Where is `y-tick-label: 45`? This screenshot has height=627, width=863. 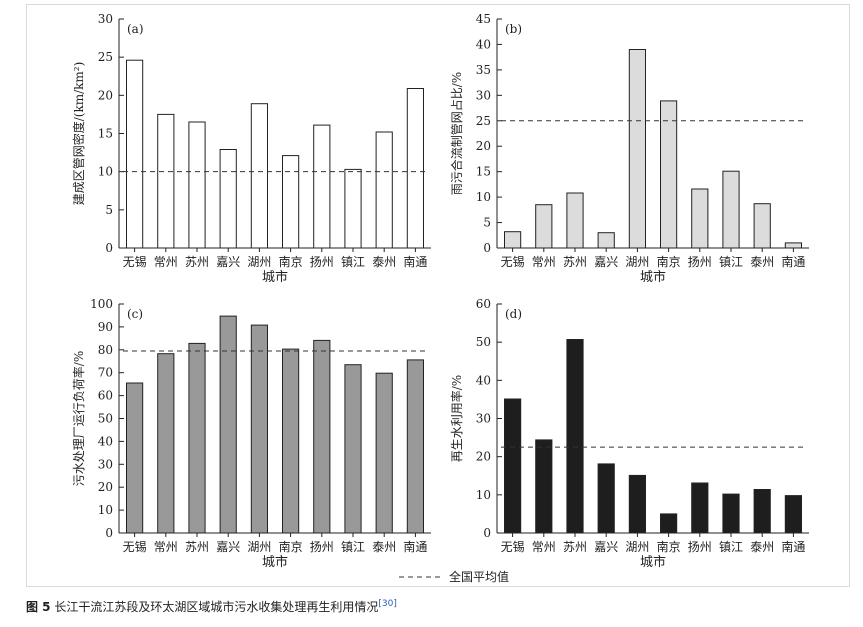
y-tick-label: 45 is located at coordinates (483, 19).